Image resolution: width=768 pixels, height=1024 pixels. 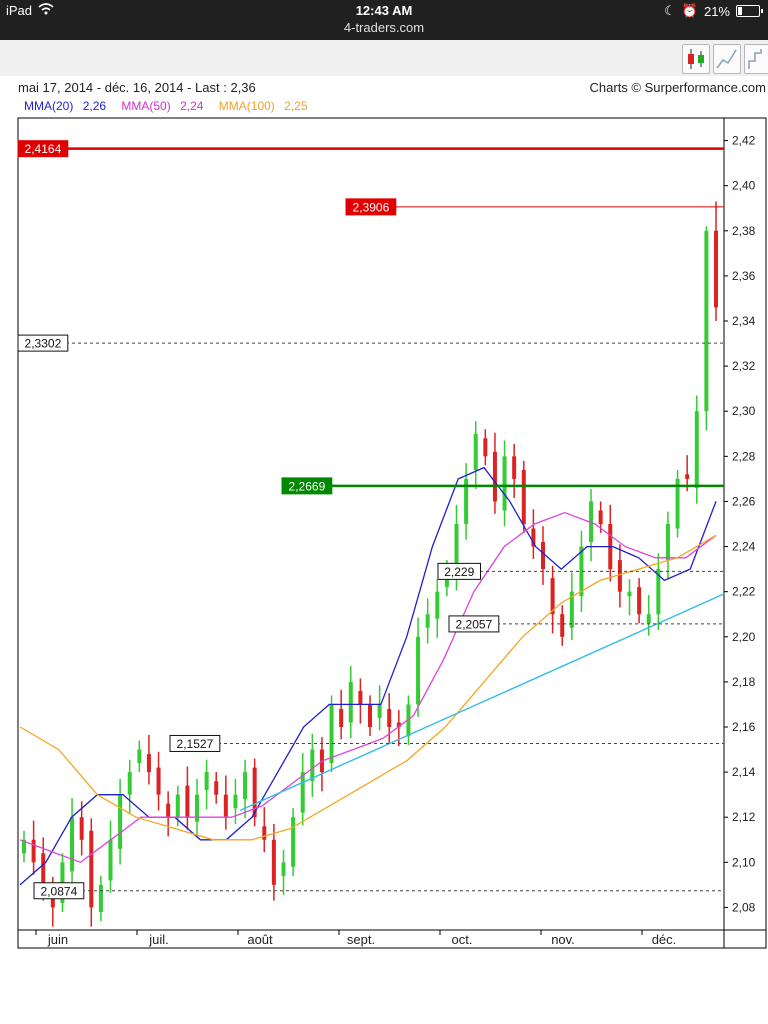 What do you see at coordinates (482, 702) in the screenshot?
I see `trendline` at bounding box center [482, 702].